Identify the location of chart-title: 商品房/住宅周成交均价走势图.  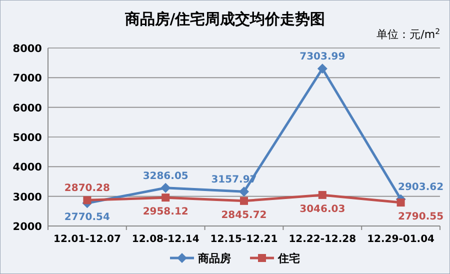
(225, 19).